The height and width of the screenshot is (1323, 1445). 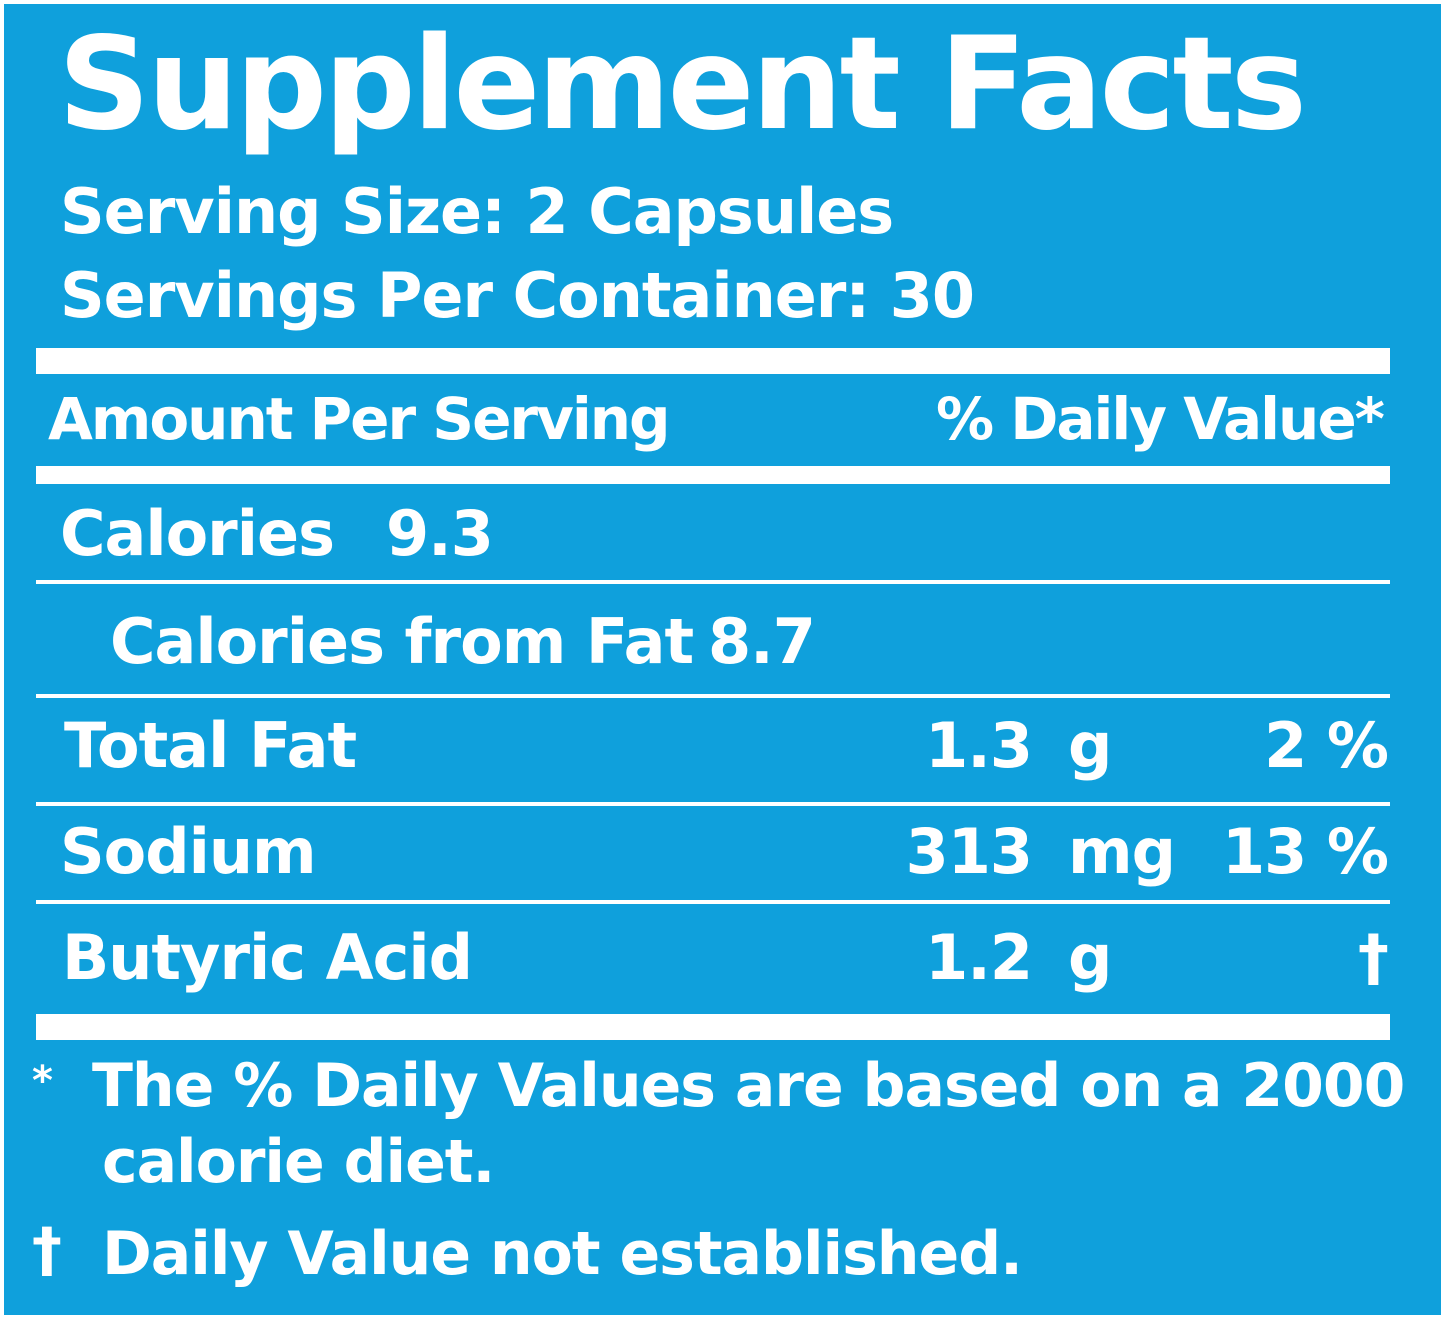 What do you see at coordinates (1160, 419) in the screenshot?
I see `header-daily-value: % Daily Value*` at bounding box center [1160, 419].